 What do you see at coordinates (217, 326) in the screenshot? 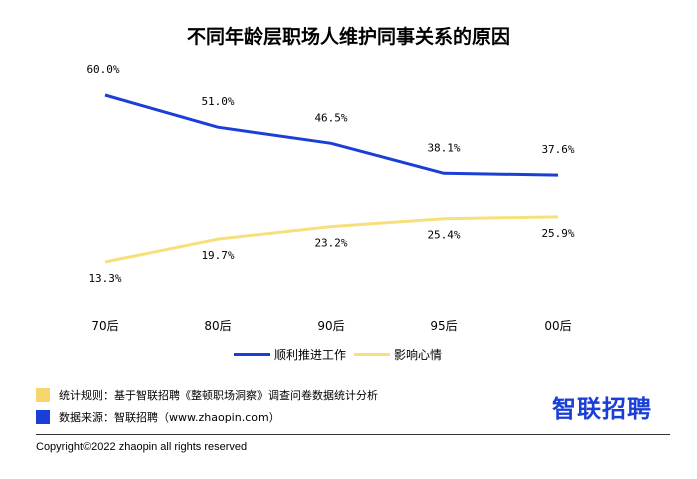
I see `x-tick-label-2: 80后` at bounding box center [217, 326].